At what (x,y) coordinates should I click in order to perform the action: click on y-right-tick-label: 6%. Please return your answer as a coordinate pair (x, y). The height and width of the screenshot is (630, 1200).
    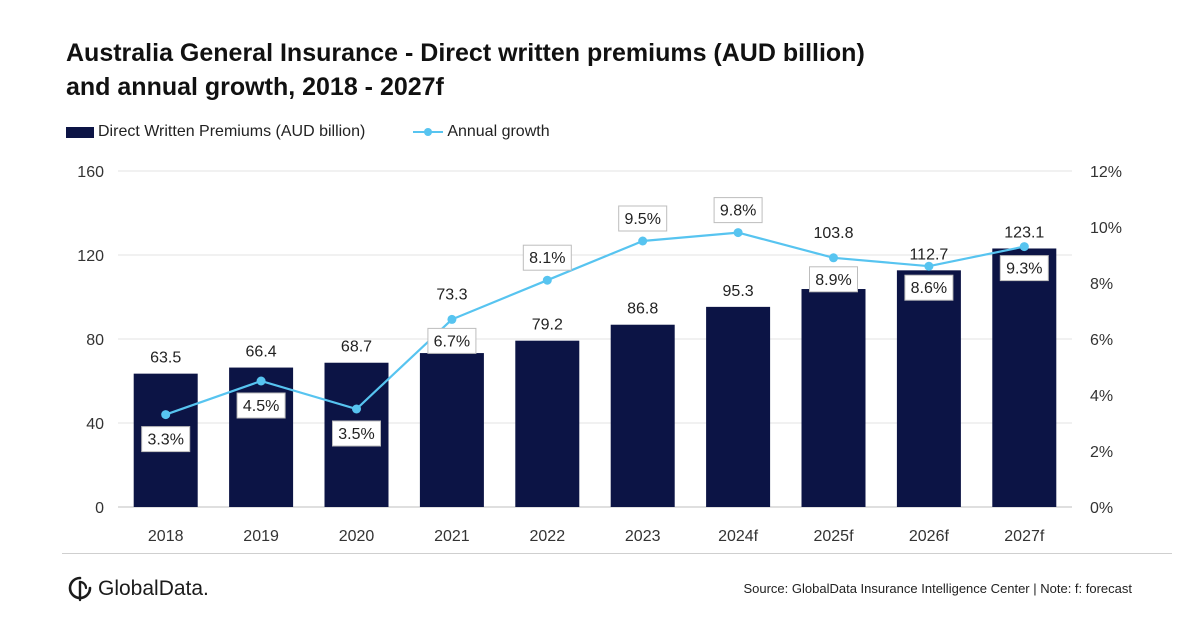
    Looking at the image, I should click on (1101, 340).